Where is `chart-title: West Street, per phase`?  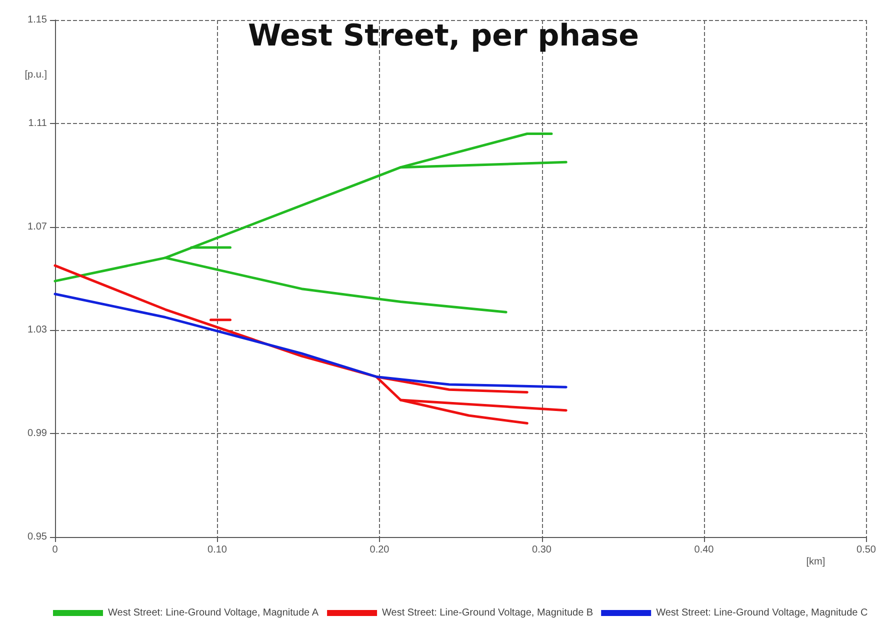
chart-title: West Street, per phase is located at coordinates (443, 36).